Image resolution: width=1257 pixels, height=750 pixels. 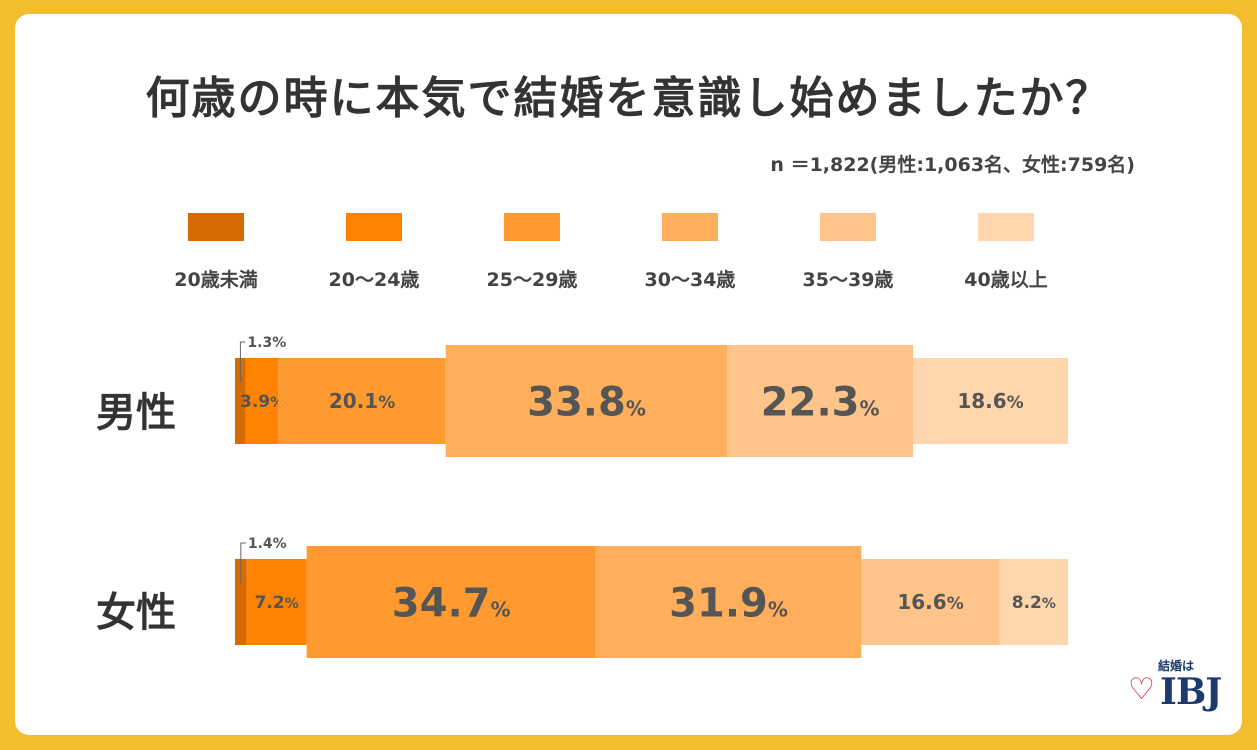 I want to click on legend-label: 20〜24歳, so click(x=374, y=280).